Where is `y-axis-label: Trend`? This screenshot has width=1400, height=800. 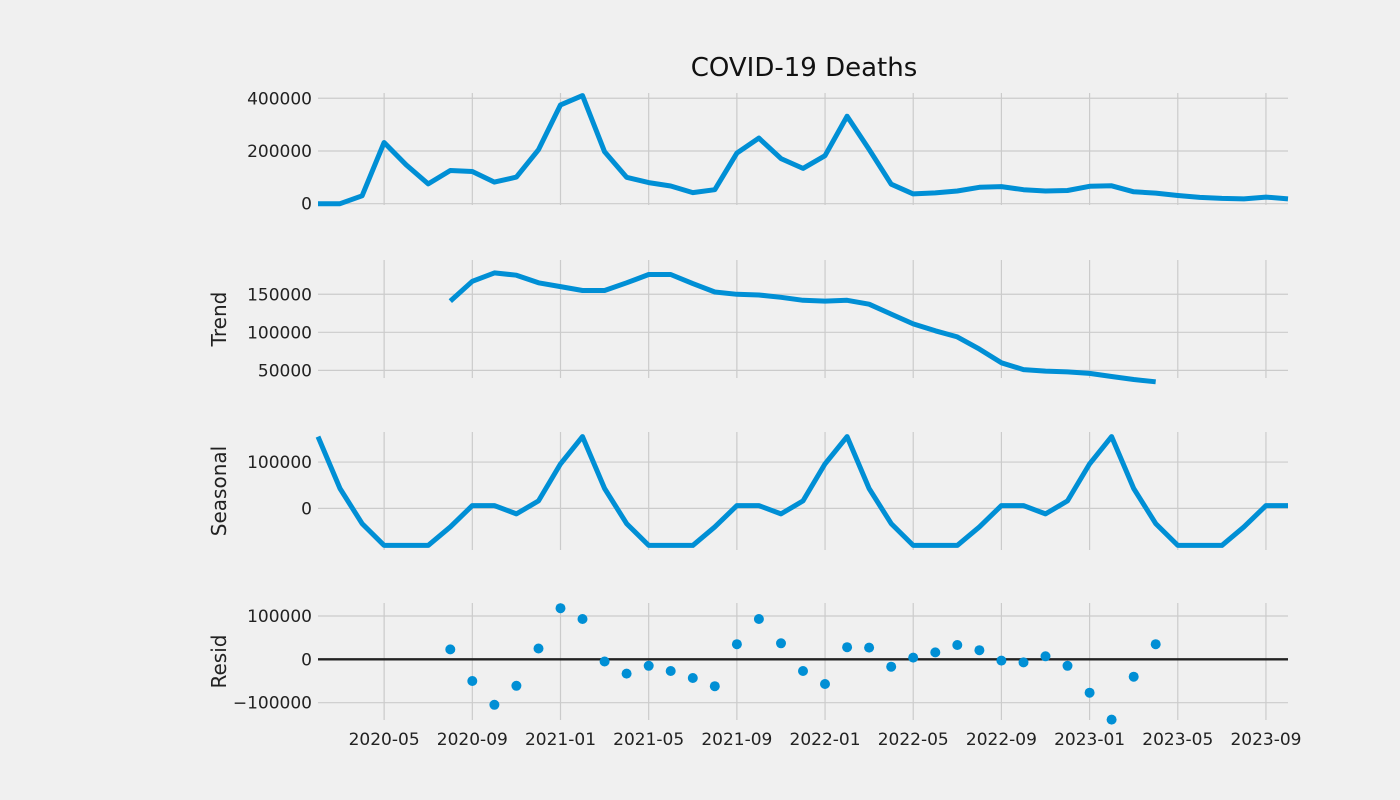 y-axis-label: Trend is located at coordinates (219, 320).